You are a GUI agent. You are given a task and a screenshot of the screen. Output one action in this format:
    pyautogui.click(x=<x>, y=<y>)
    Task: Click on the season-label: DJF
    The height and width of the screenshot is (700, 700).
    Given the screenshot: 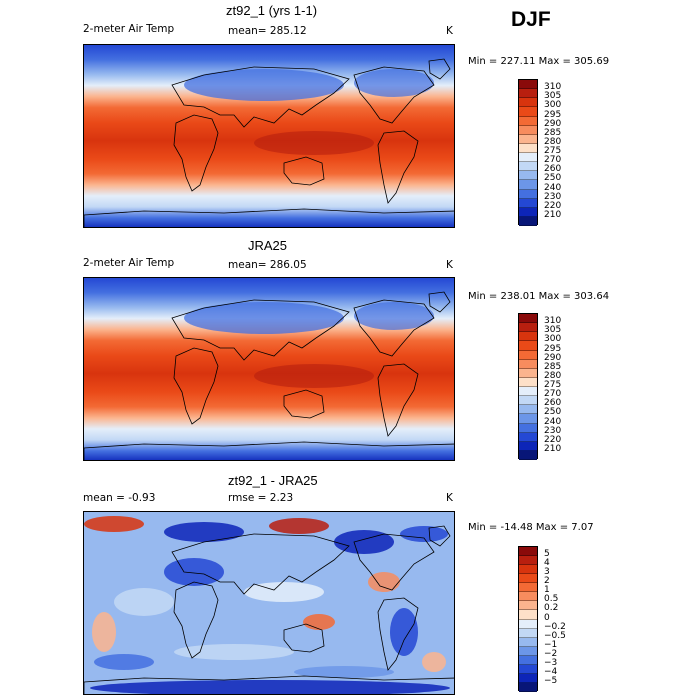 What is the action you would take?
    pyautogui.click(x=531, y=19)
    